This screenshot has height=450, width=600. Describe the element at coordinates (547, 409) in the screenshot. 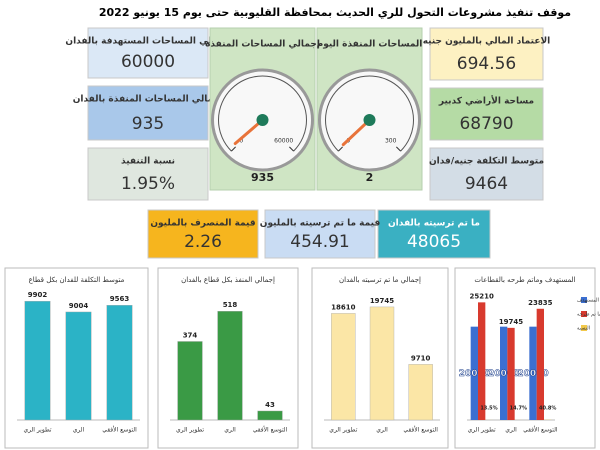

I see `data-label: 40.8%` at that location.